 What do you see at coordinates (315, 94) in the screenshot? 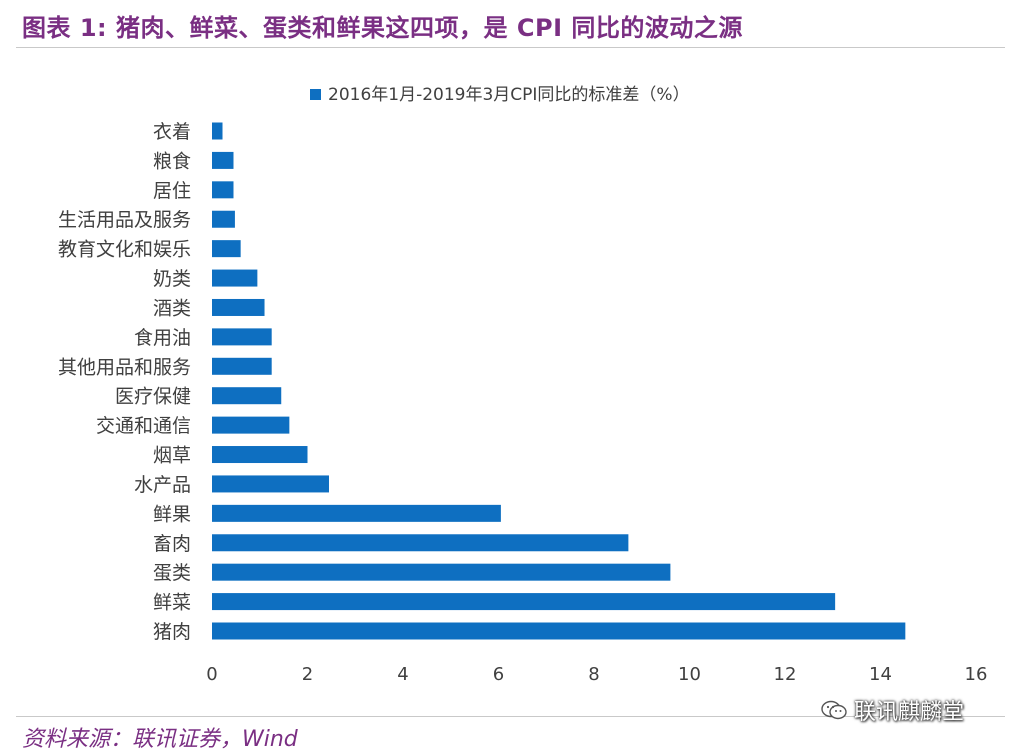
I see `legend-swatch` at bounding box center [315, 94].